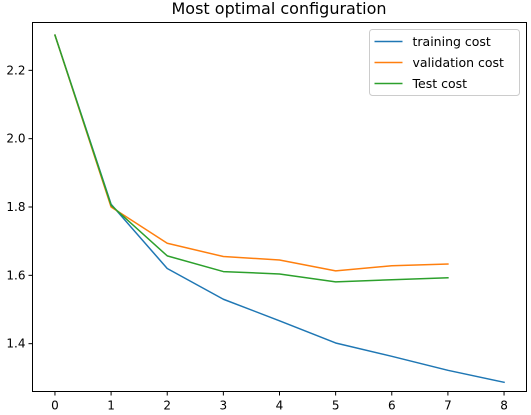  I want to click on x-tick-label: 8, so click(504, 406).